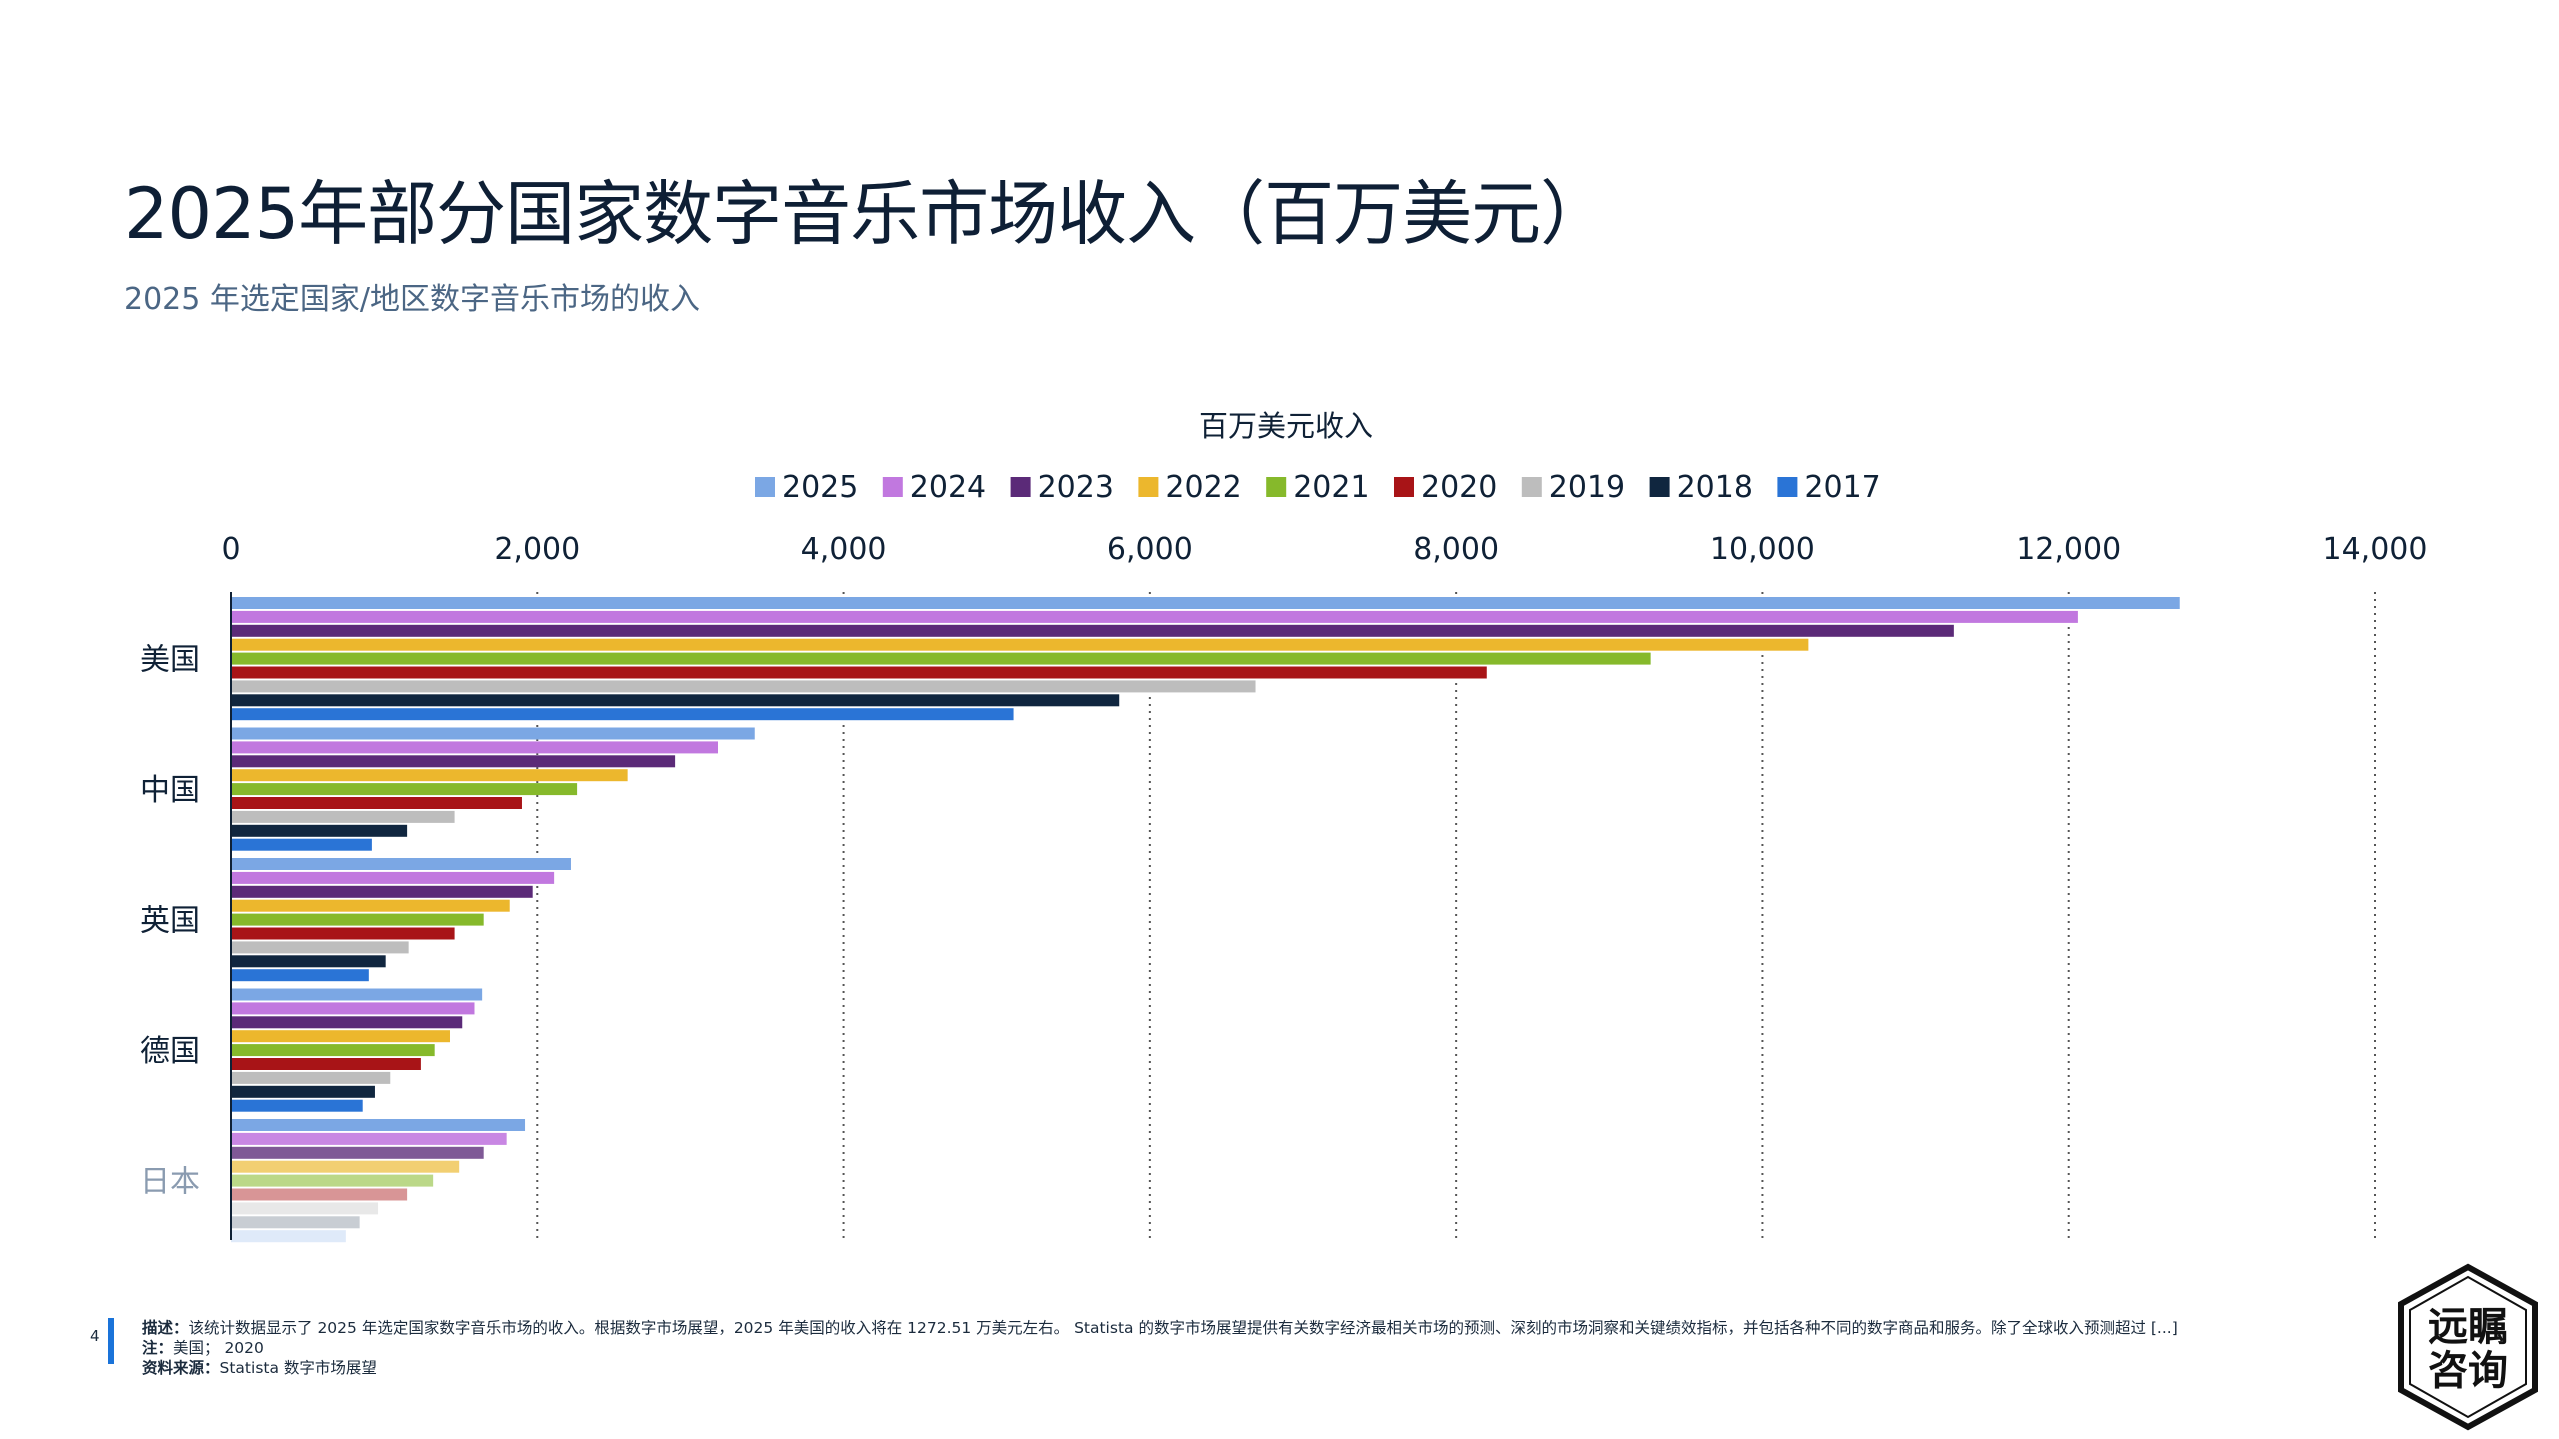 The image size is (2559, 1439). I want to click on legend-label-2021: 2021, so click(1331, 487).